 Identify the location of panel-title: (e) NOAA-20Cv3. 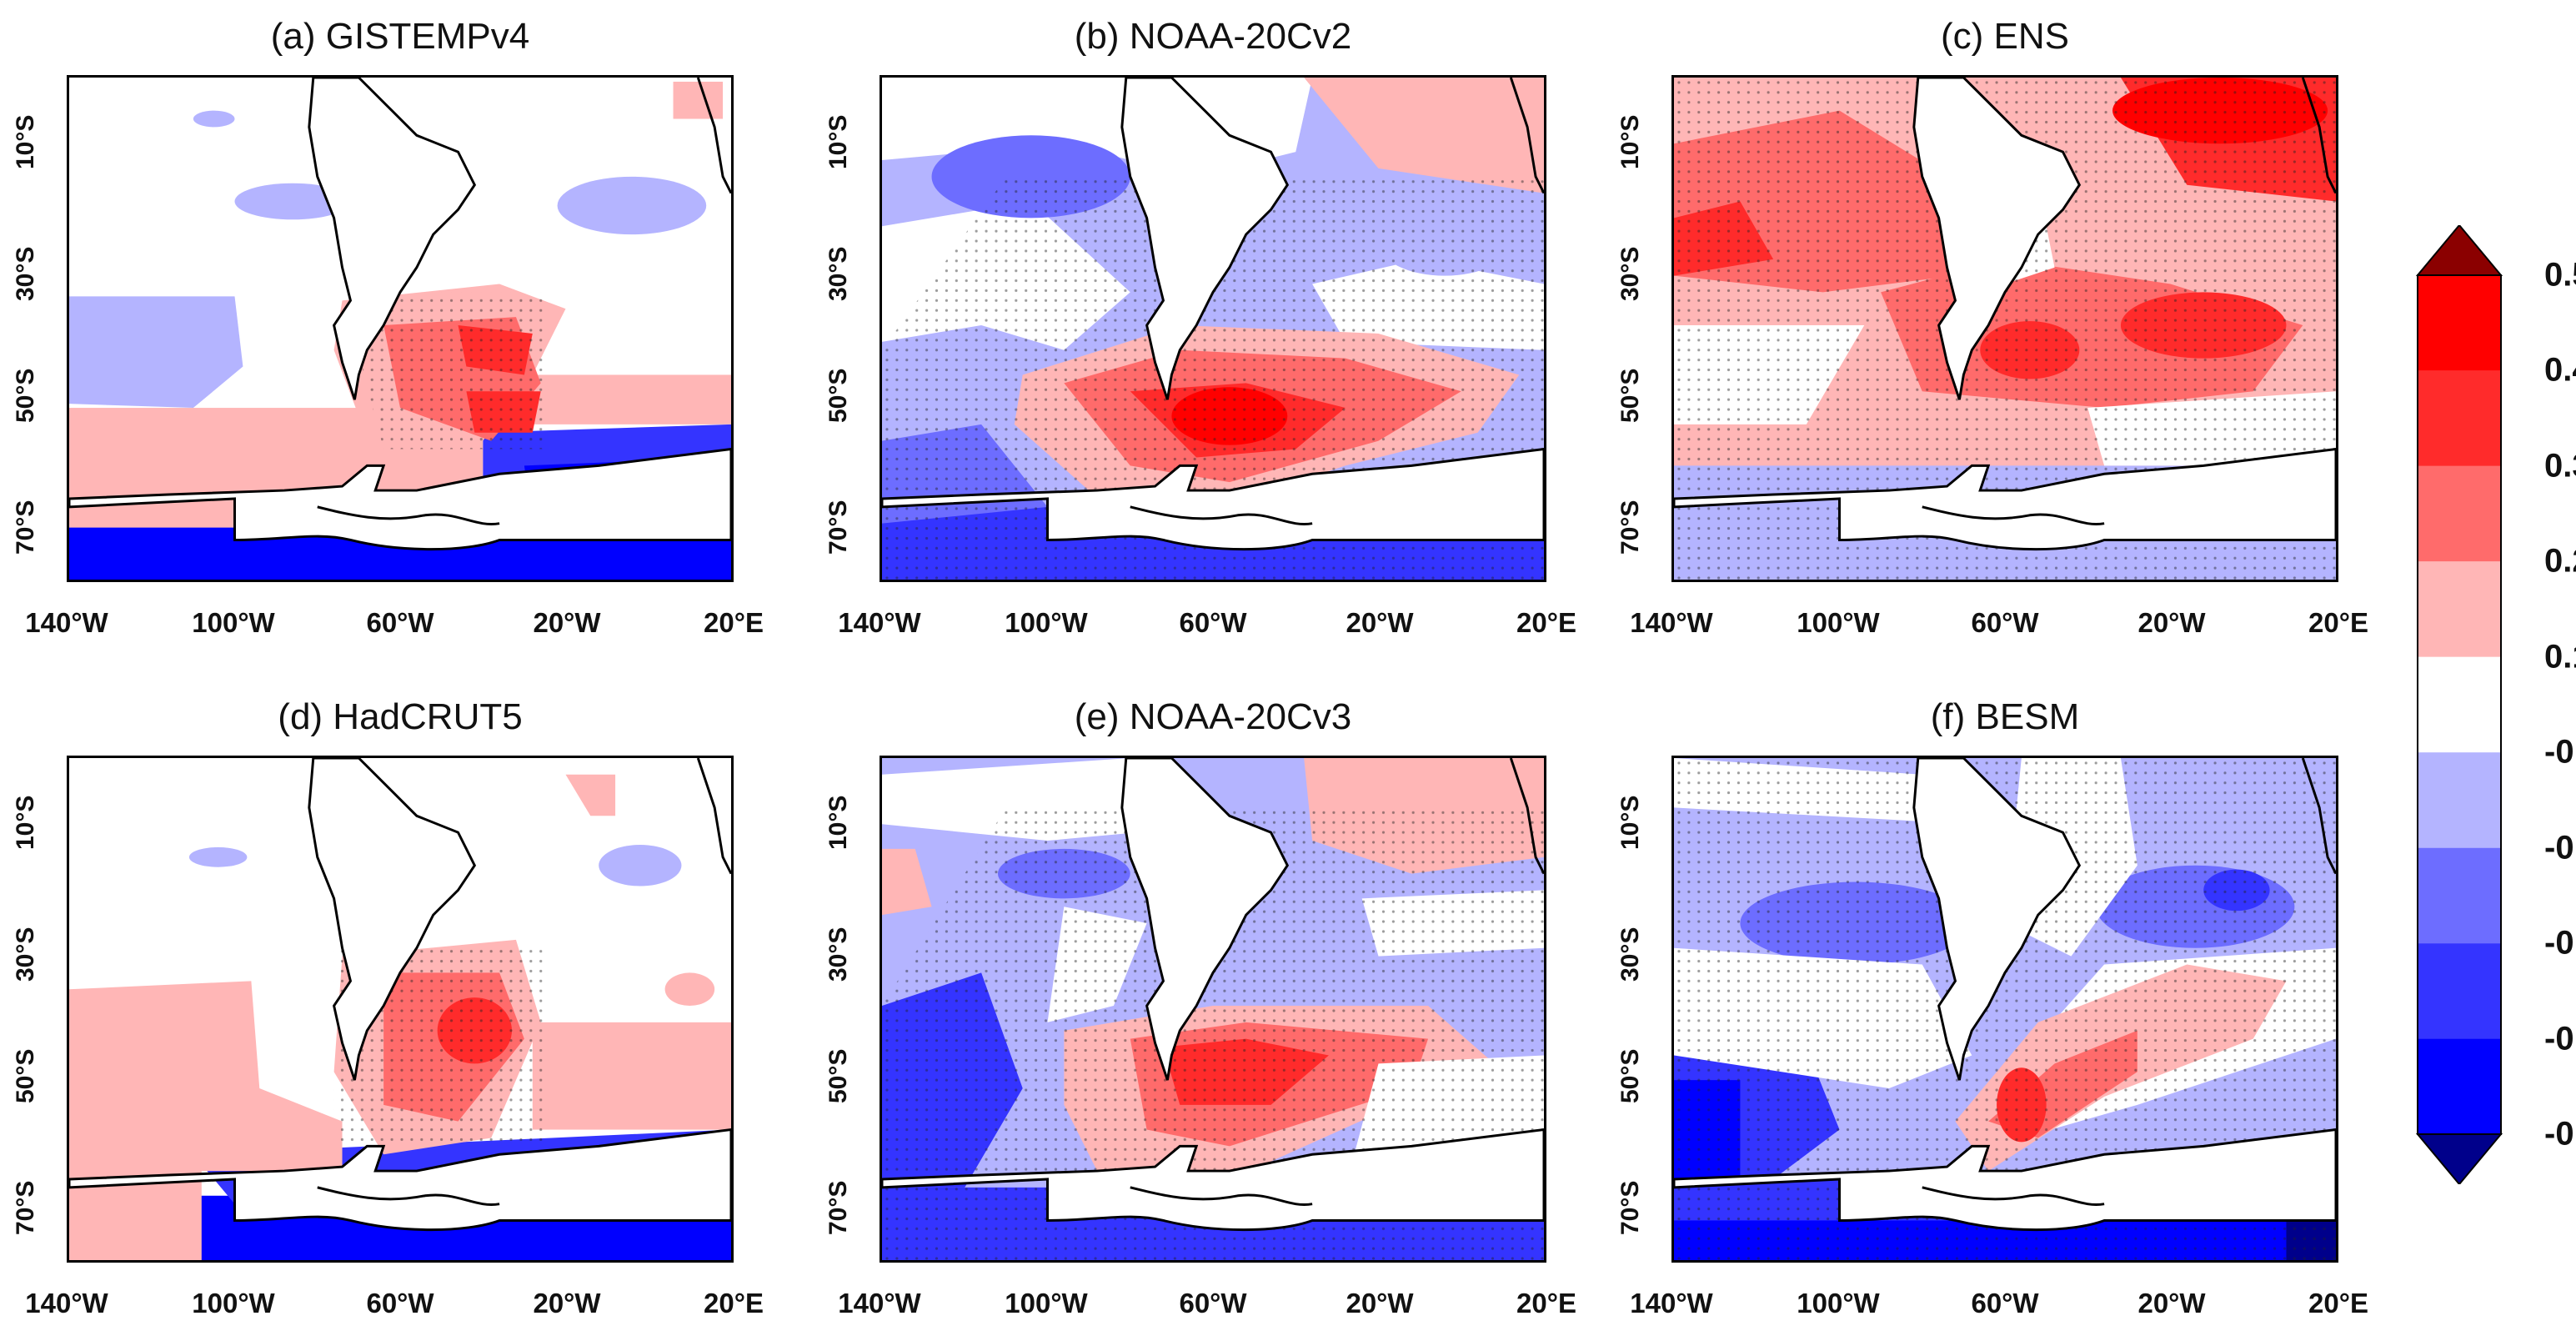
(1213, 716).